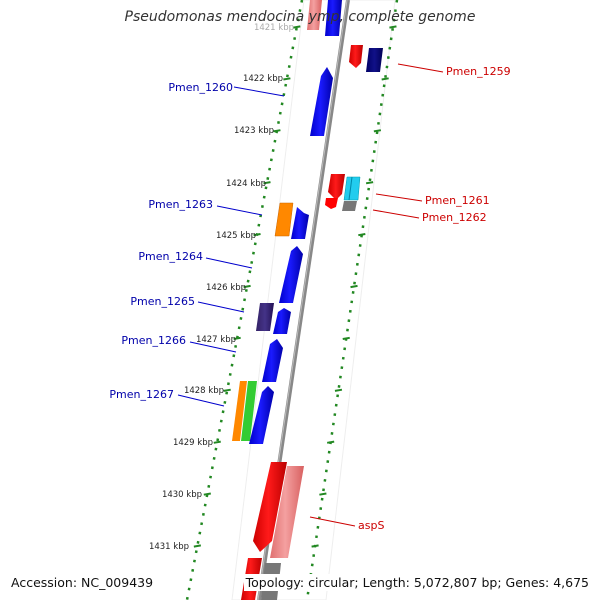 The image size is (600, 600). I want to click on tick-label: 1426 kbp, so click(226, 288).